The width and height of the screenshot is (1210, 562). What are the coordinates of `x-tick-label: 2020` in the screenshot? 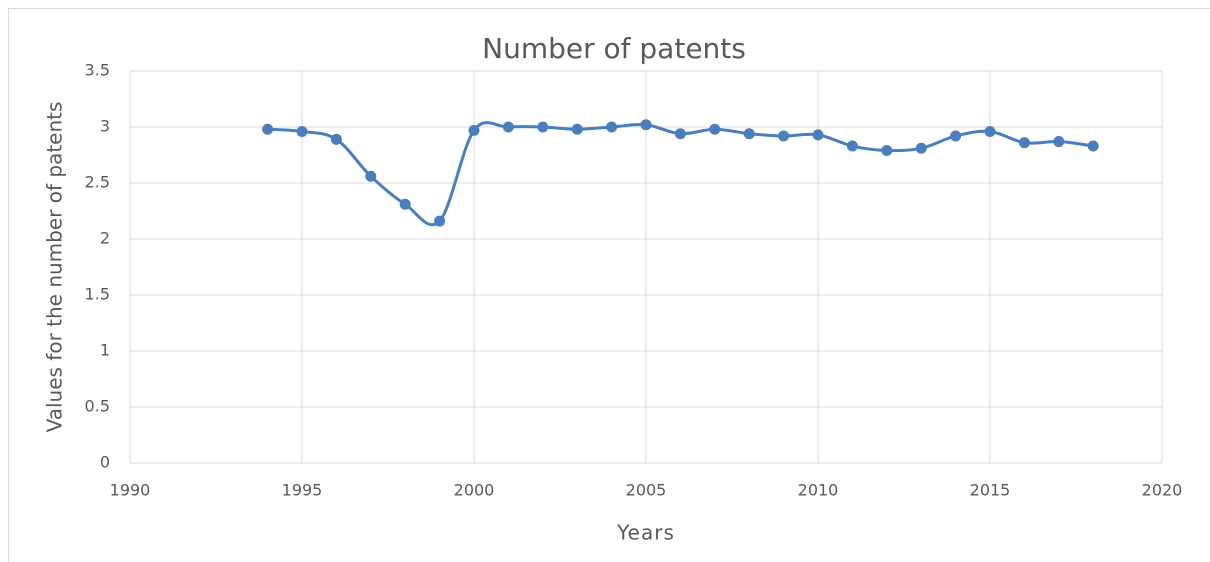 It's located at (1162, 490).